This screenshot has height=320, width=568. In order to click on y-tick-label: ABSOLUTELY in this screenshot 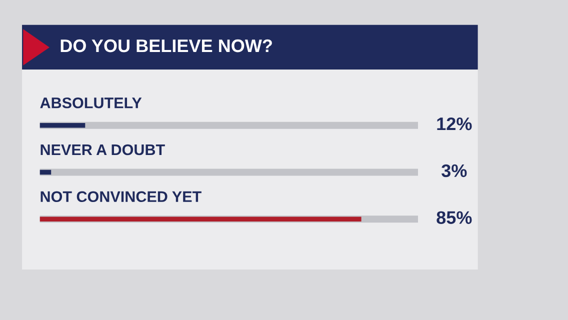, I will do `click(91, 102)`.